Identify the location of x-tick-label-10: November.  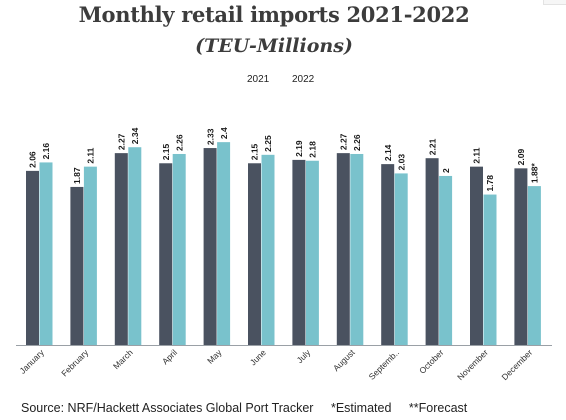
(472, 364).